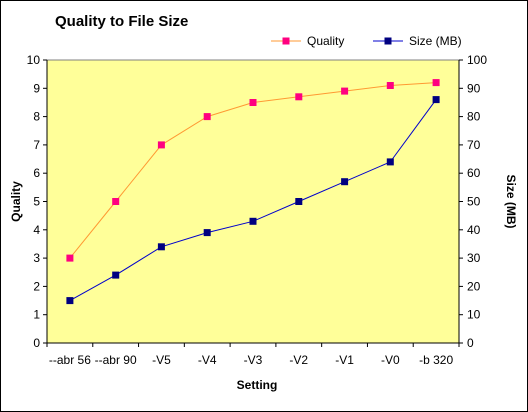 This screenshot has height=412, width=528. What do you see at coordinates (257, 385) in the screenshot?
I see `x-axis-title: Setting` at bounding box center [257, 385].